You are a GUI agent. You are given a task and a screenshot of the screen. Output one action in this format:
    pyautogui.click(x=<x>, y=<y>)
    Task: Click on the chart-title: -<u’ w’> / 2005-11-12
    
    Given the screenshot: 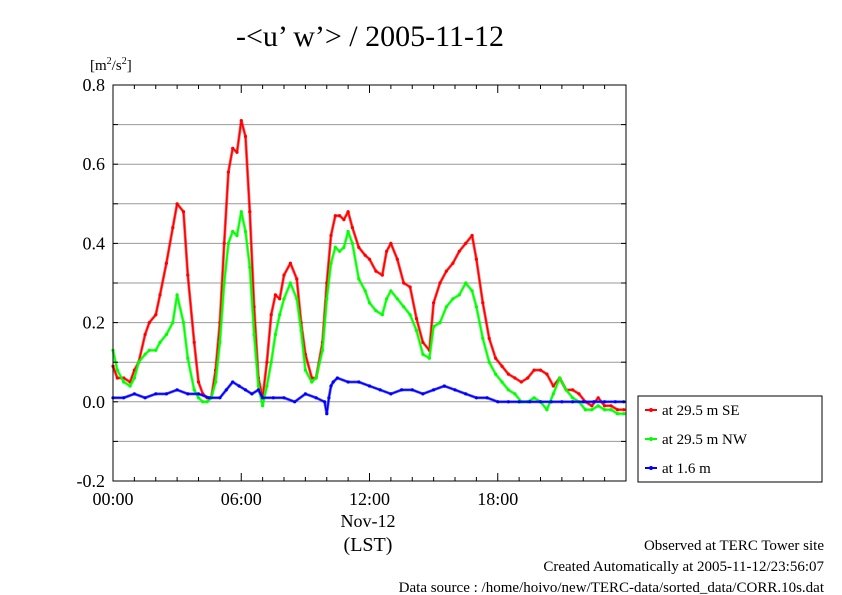 What is the action you would take?
    pyautogui.click(x=370, y=36)
    